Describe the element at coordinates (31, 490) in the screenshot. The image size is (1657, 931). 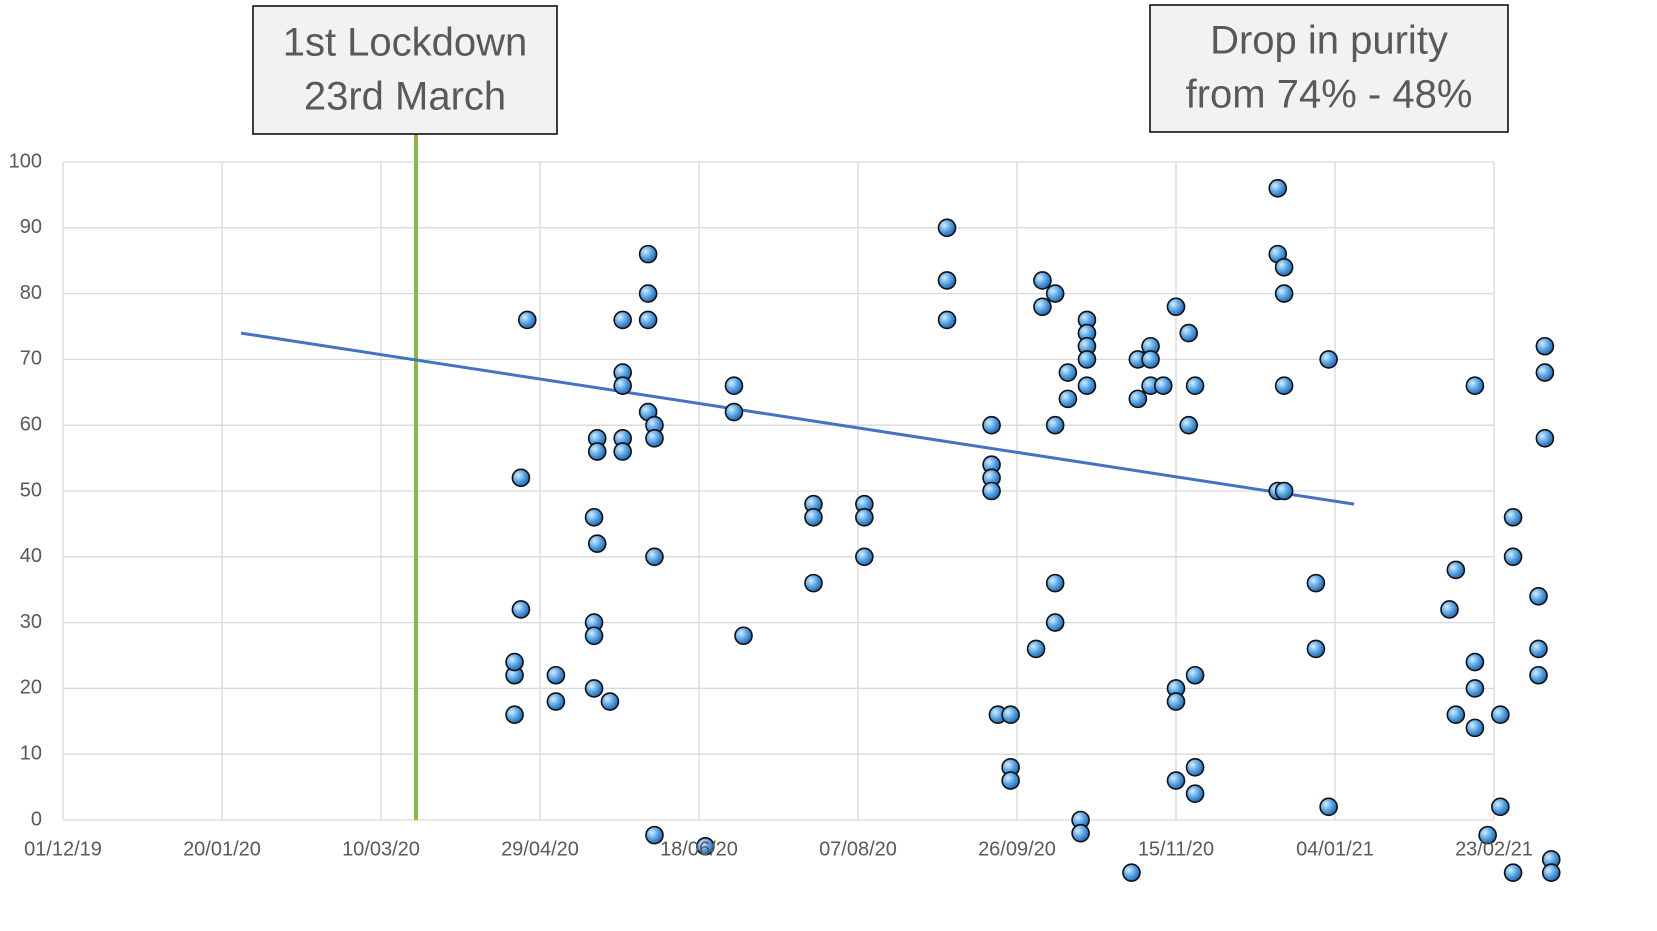
I see `y-tick-label: 50` at that location.